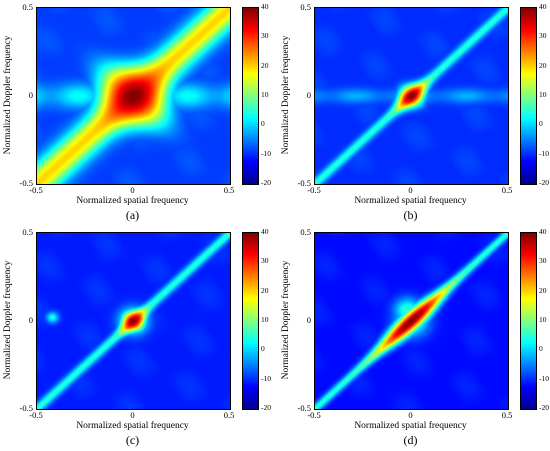 The image size is (550, 451). What do you see at coordinates (410, 215) in the screenshot?
I see `panel-letter: (b)` at bounding box center [410, 215].